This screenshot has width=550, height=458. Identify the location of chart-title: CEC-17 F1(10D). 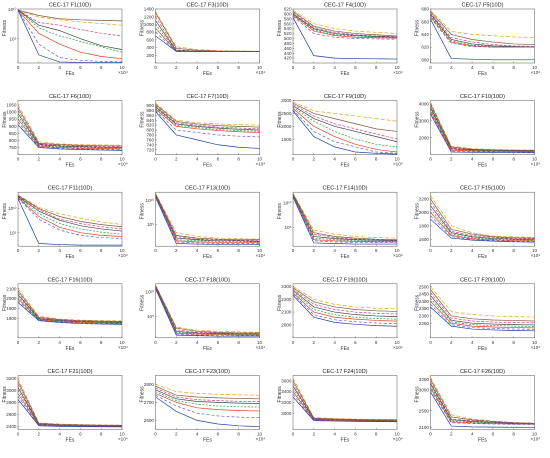
(70, 6).